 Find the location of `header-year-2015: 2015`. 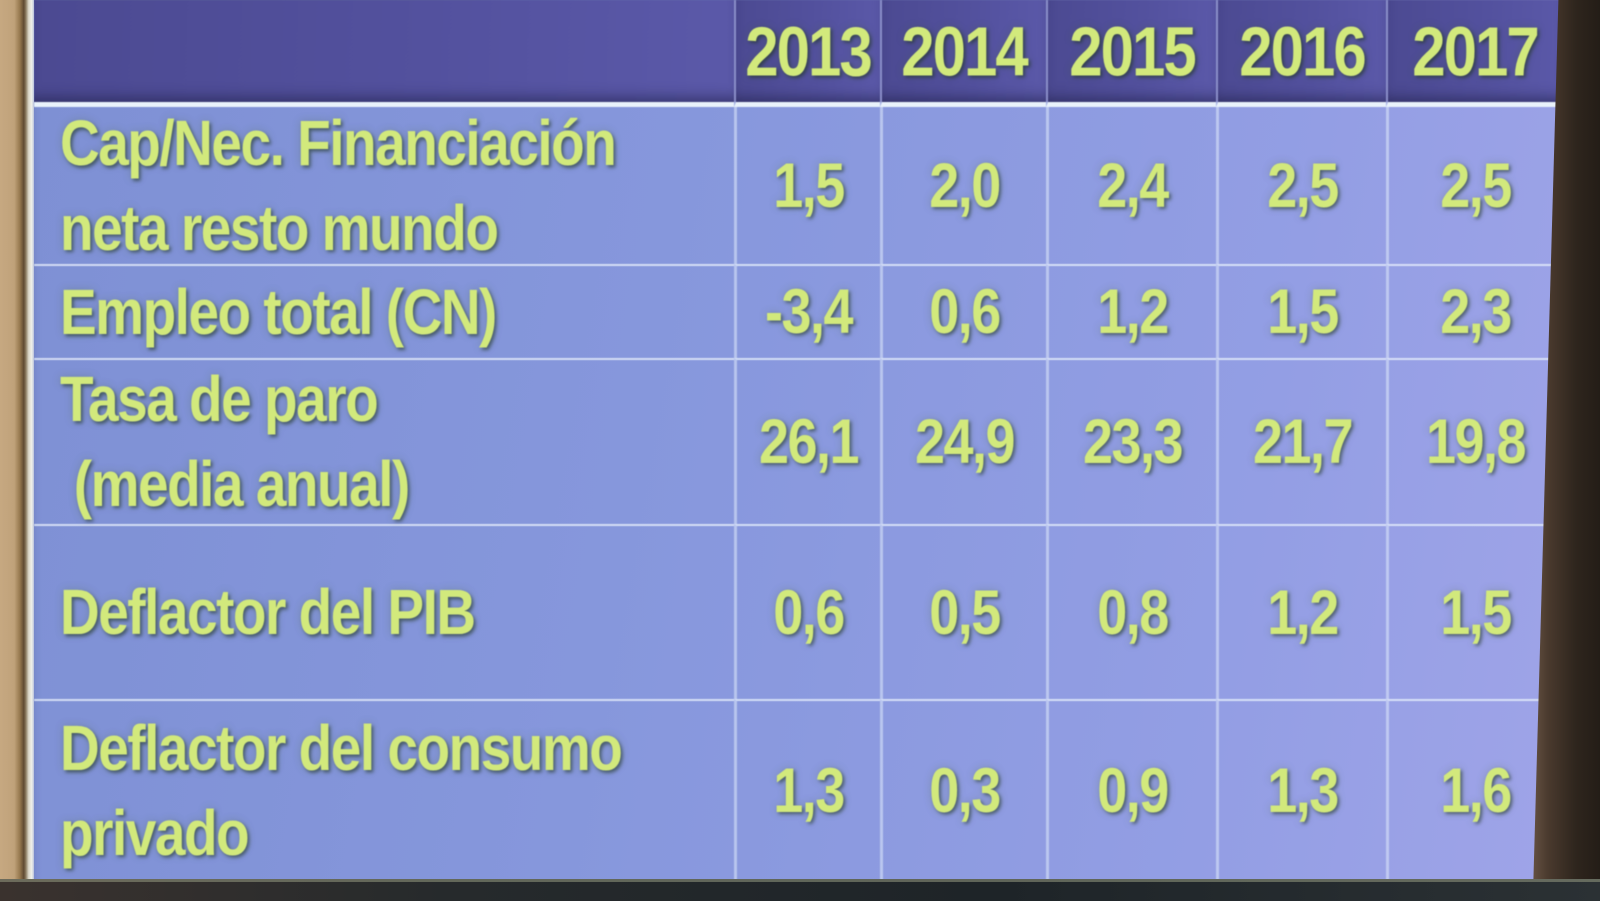

header-year-2015: 2015 is located at coordinates (1131, 53).